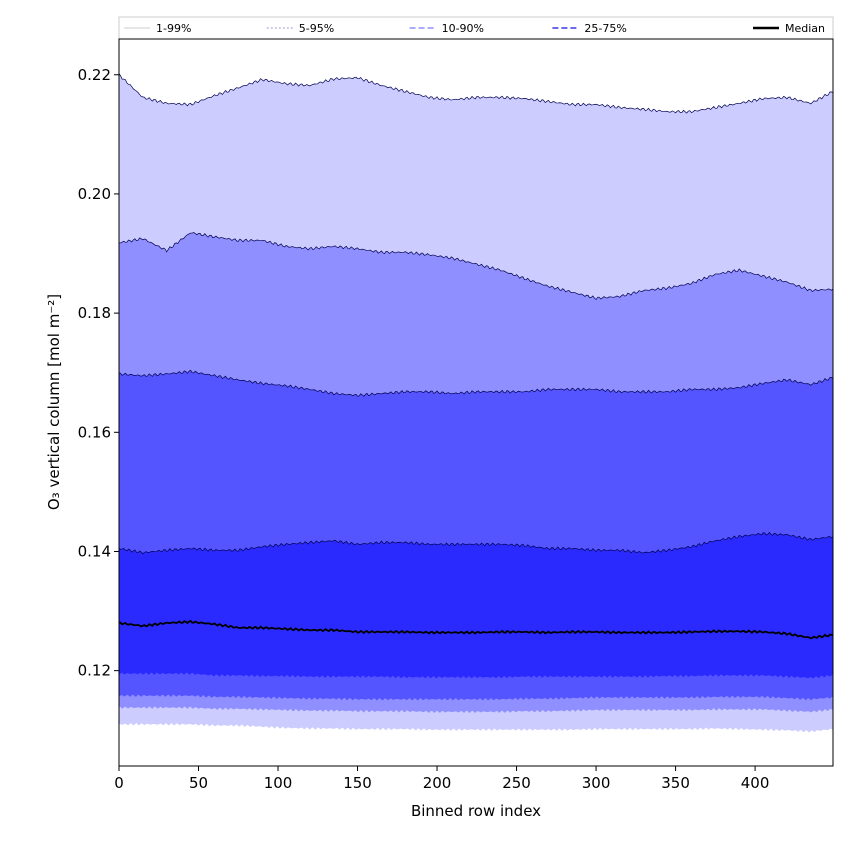  Describe the element at coordinates (94, 194) in the screenshot. I see `y-tick-label: 0.20` at that location.